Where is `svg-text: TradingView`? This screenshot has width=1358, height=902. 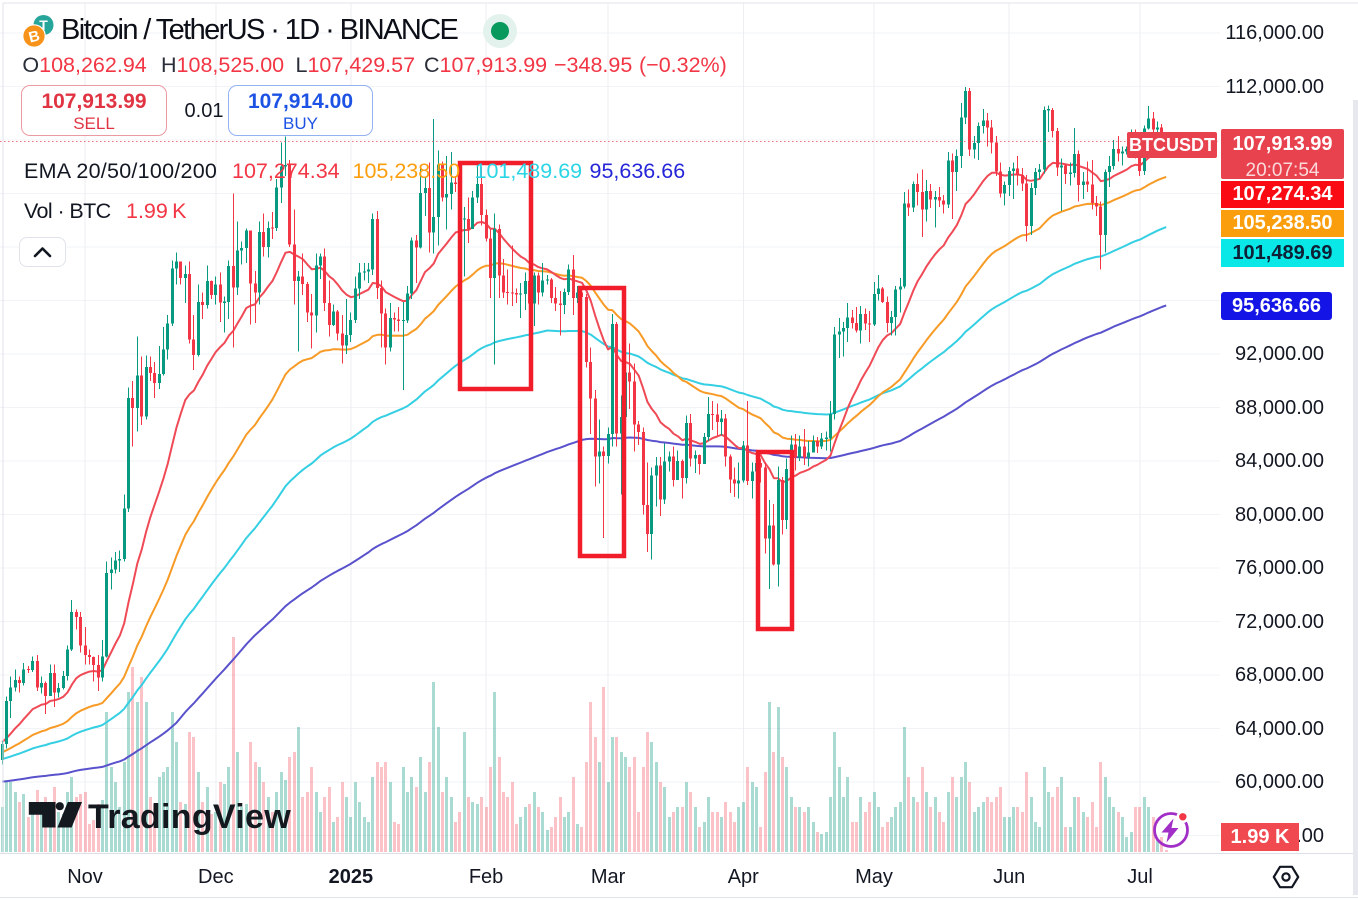 svg-text: TradingView is located at coordinates (189, 817).